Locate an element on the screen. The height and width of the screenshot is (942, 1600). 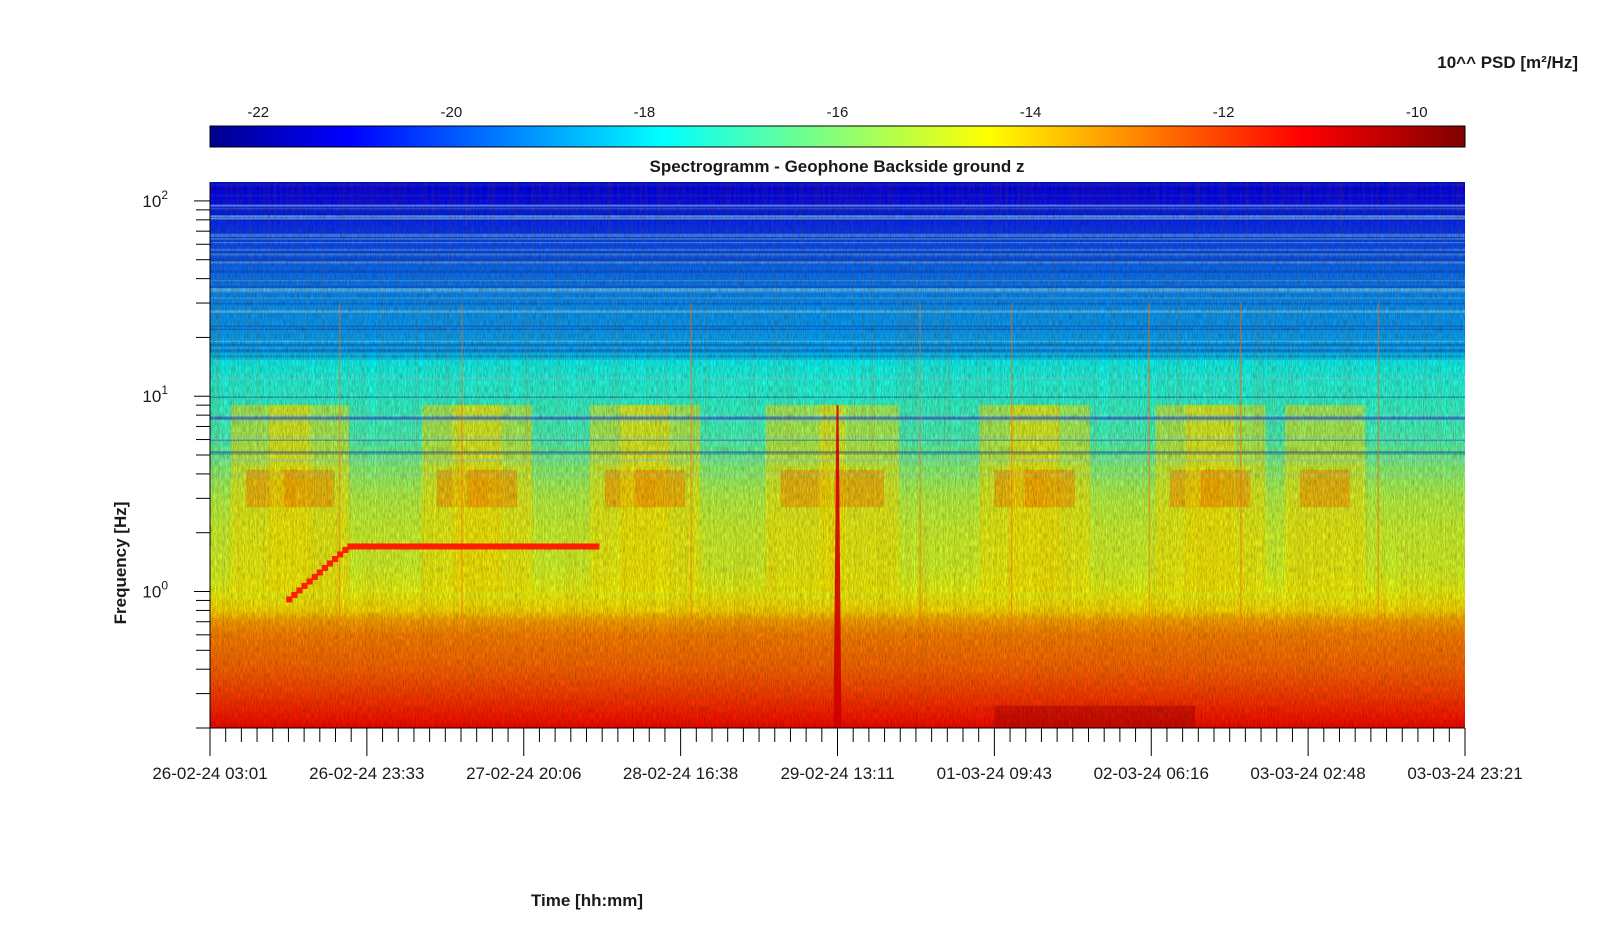
y-tick-label: 10² is located at coordinates (155, 199).